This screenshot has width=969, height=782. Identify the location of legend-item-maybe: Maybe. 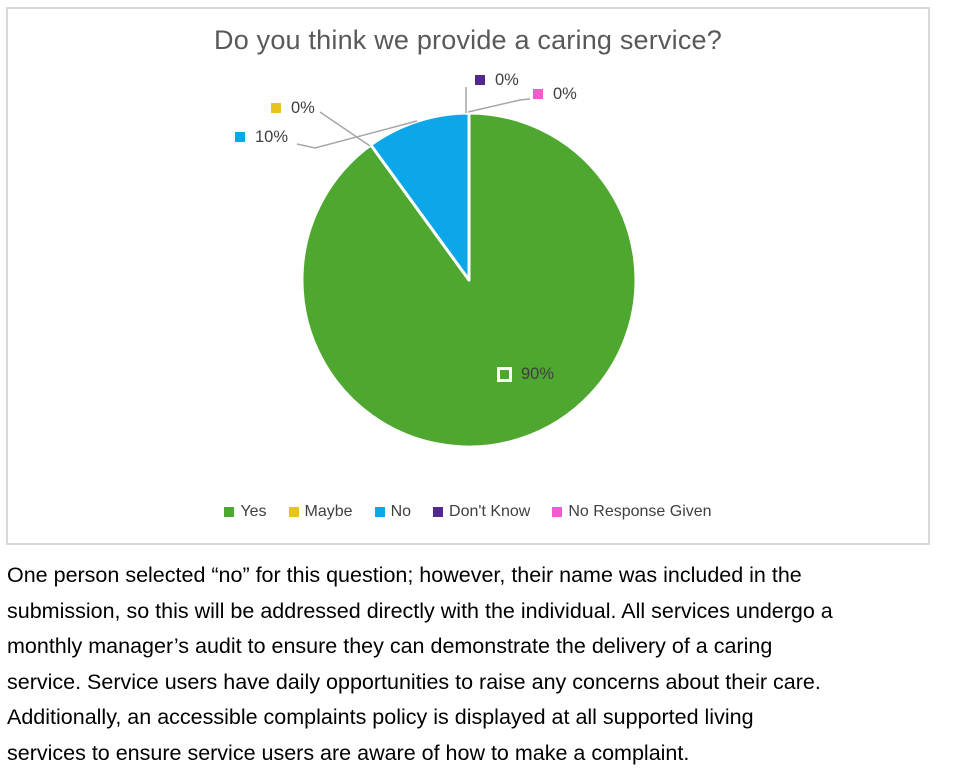
(320, 512).